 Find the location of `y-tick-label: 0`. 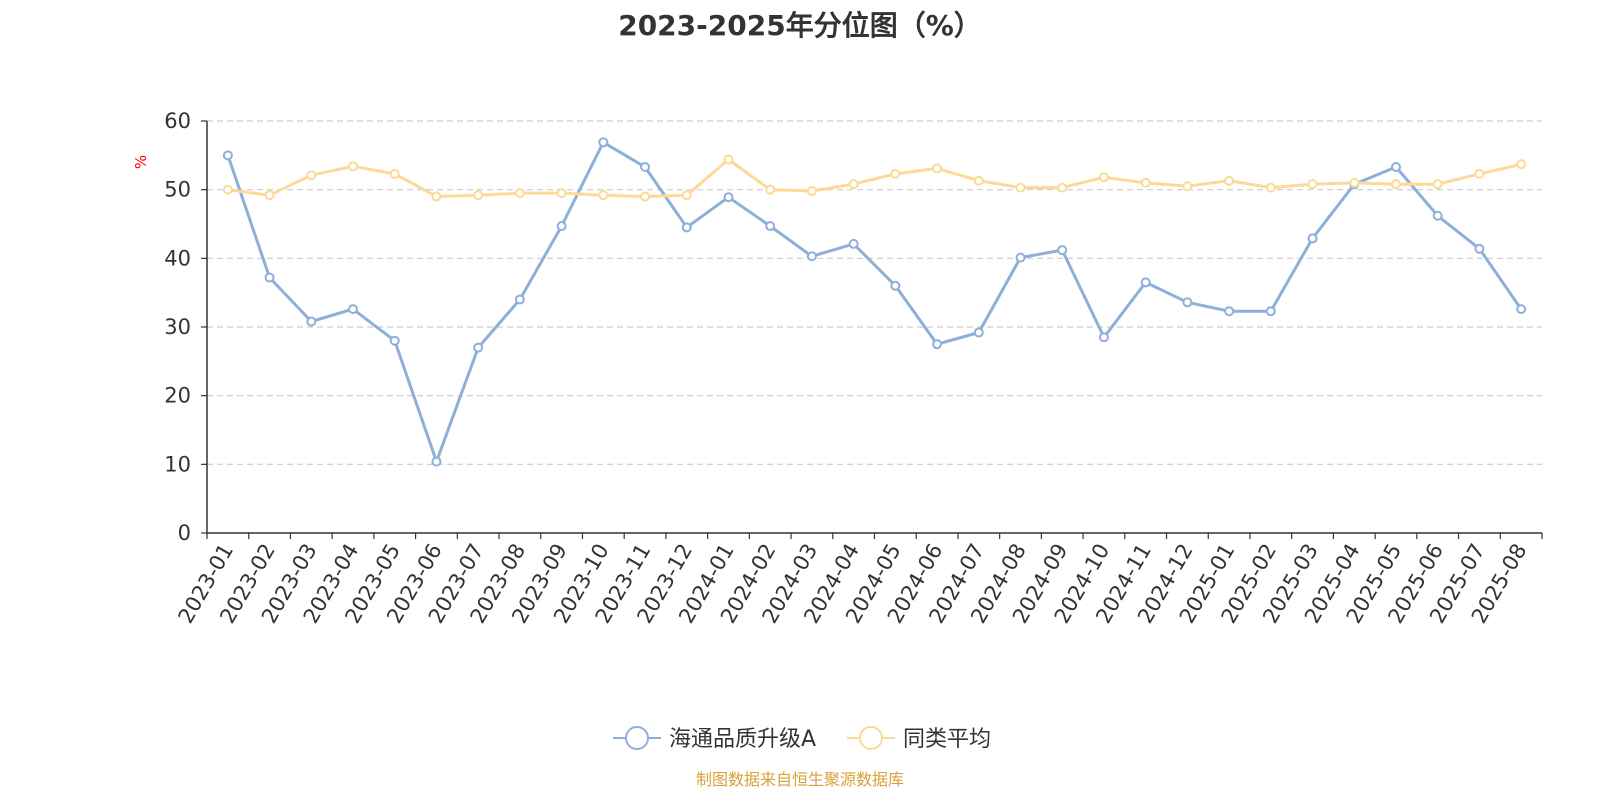

y-tick-label: 0 is located at coordinates (184, 533).